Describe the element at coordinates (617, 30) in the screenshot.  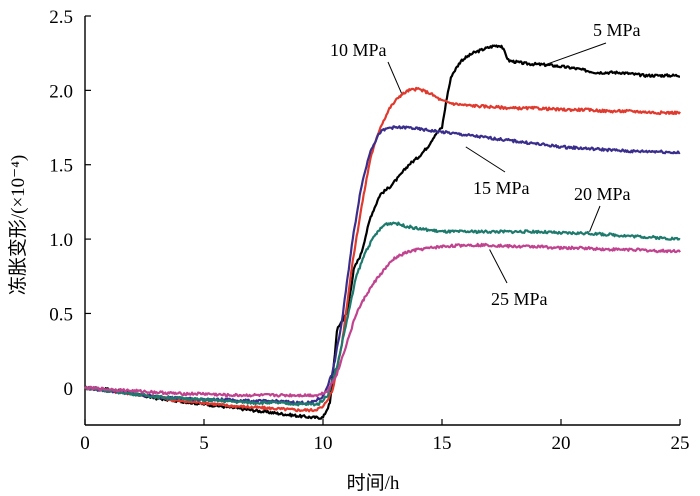
I see `series-label: 5 MPa` at that location.